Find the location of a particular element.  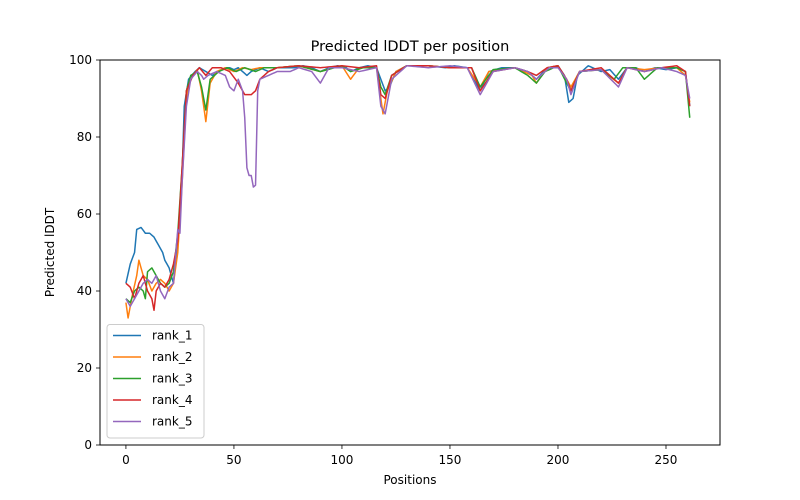

y-tick-label: 60 is located at coordinates (84, 214).